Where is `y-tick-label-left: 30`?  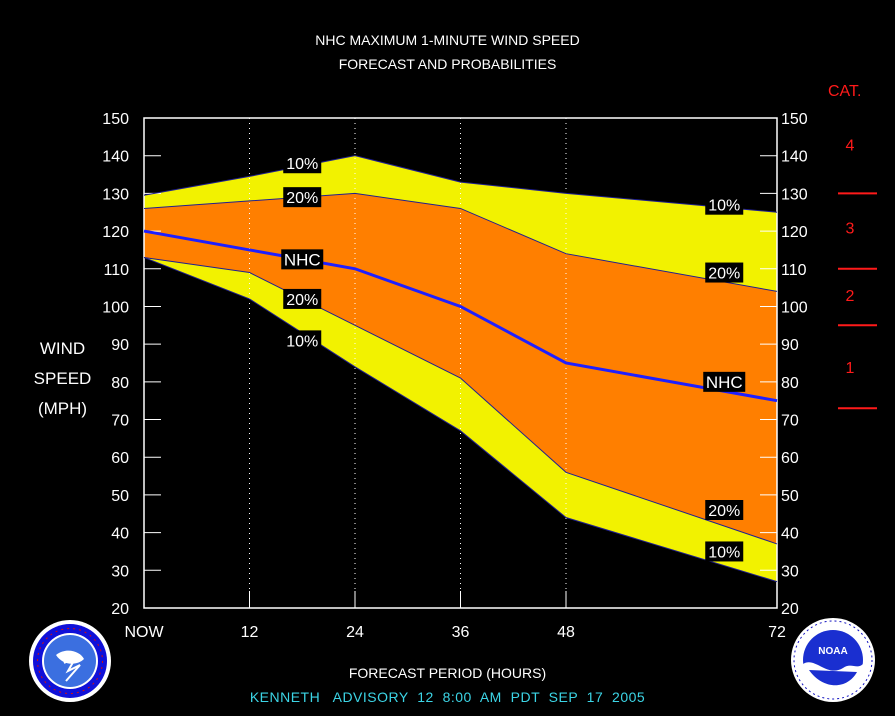
y-tick-label-left: 30 is located at coordinates (120, 571).